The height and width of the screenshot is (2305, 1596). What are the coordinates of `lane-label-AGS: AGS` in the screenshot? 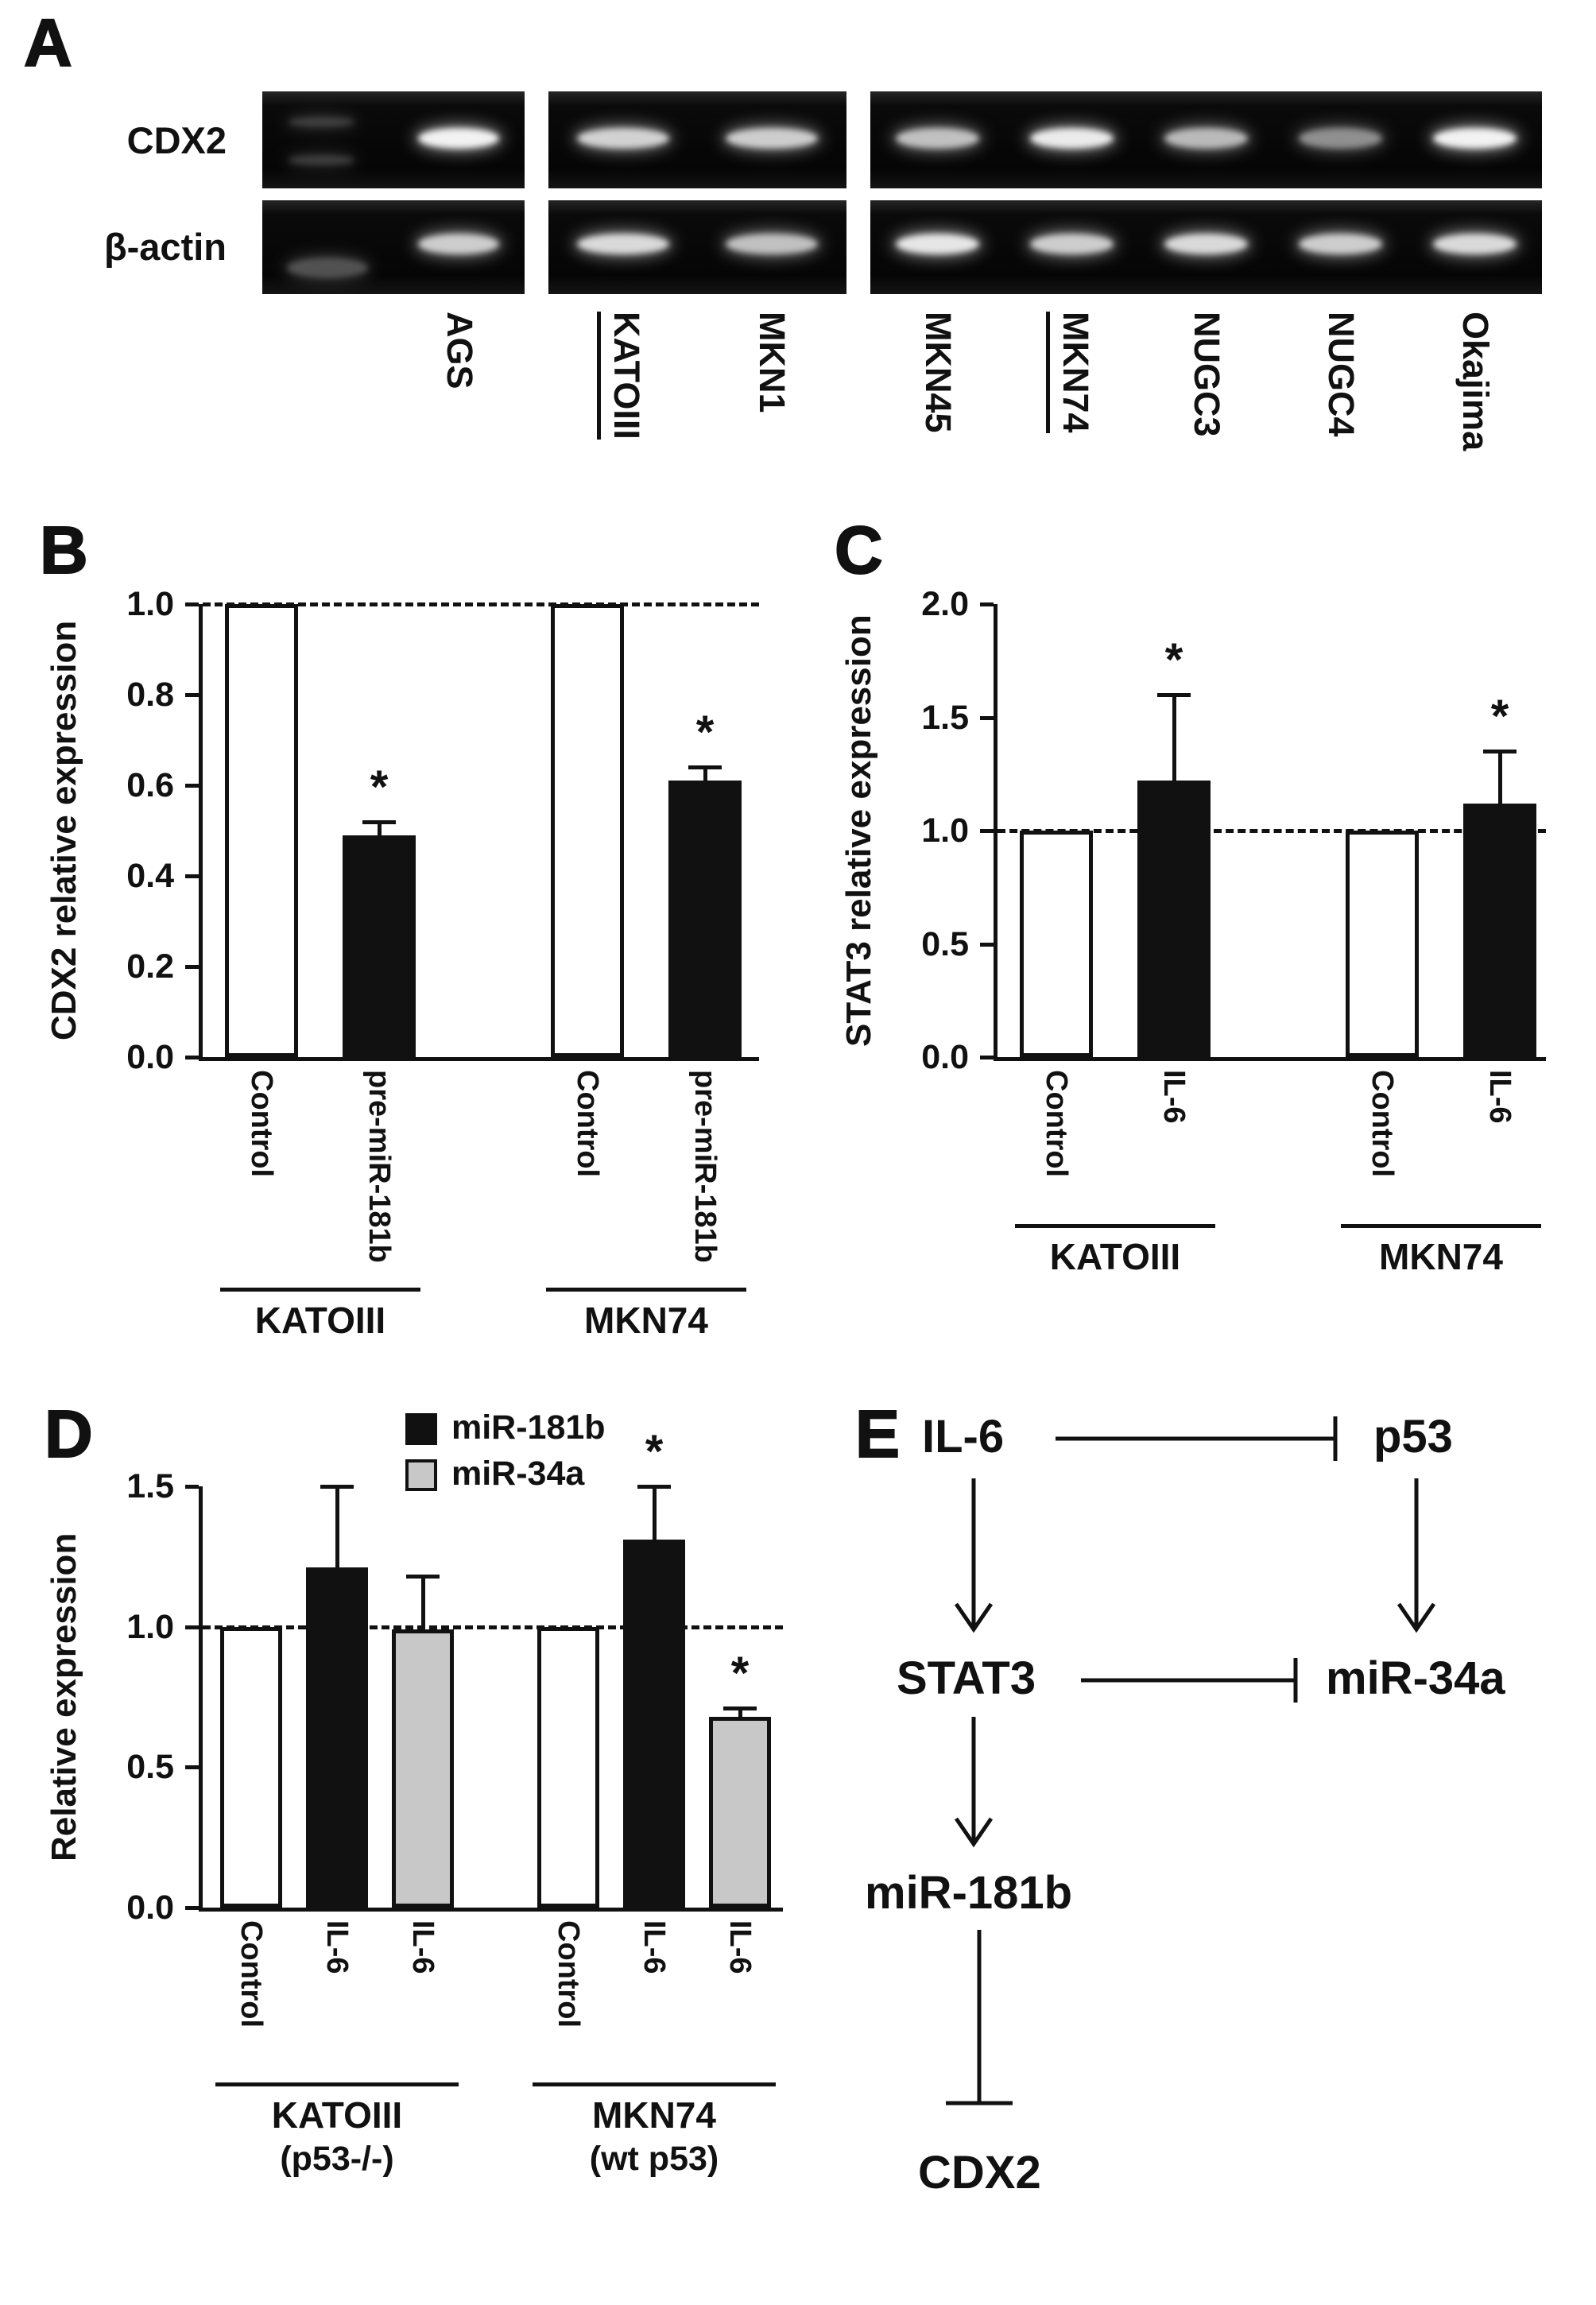 It's located at (460, 350).